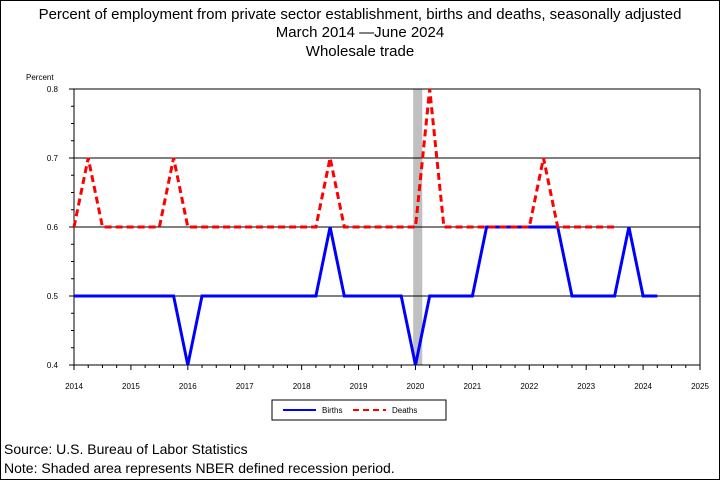  Describe the element at coordinates (245, 386) in the screenshot. I see `x-tick-label: 2017` at that location.